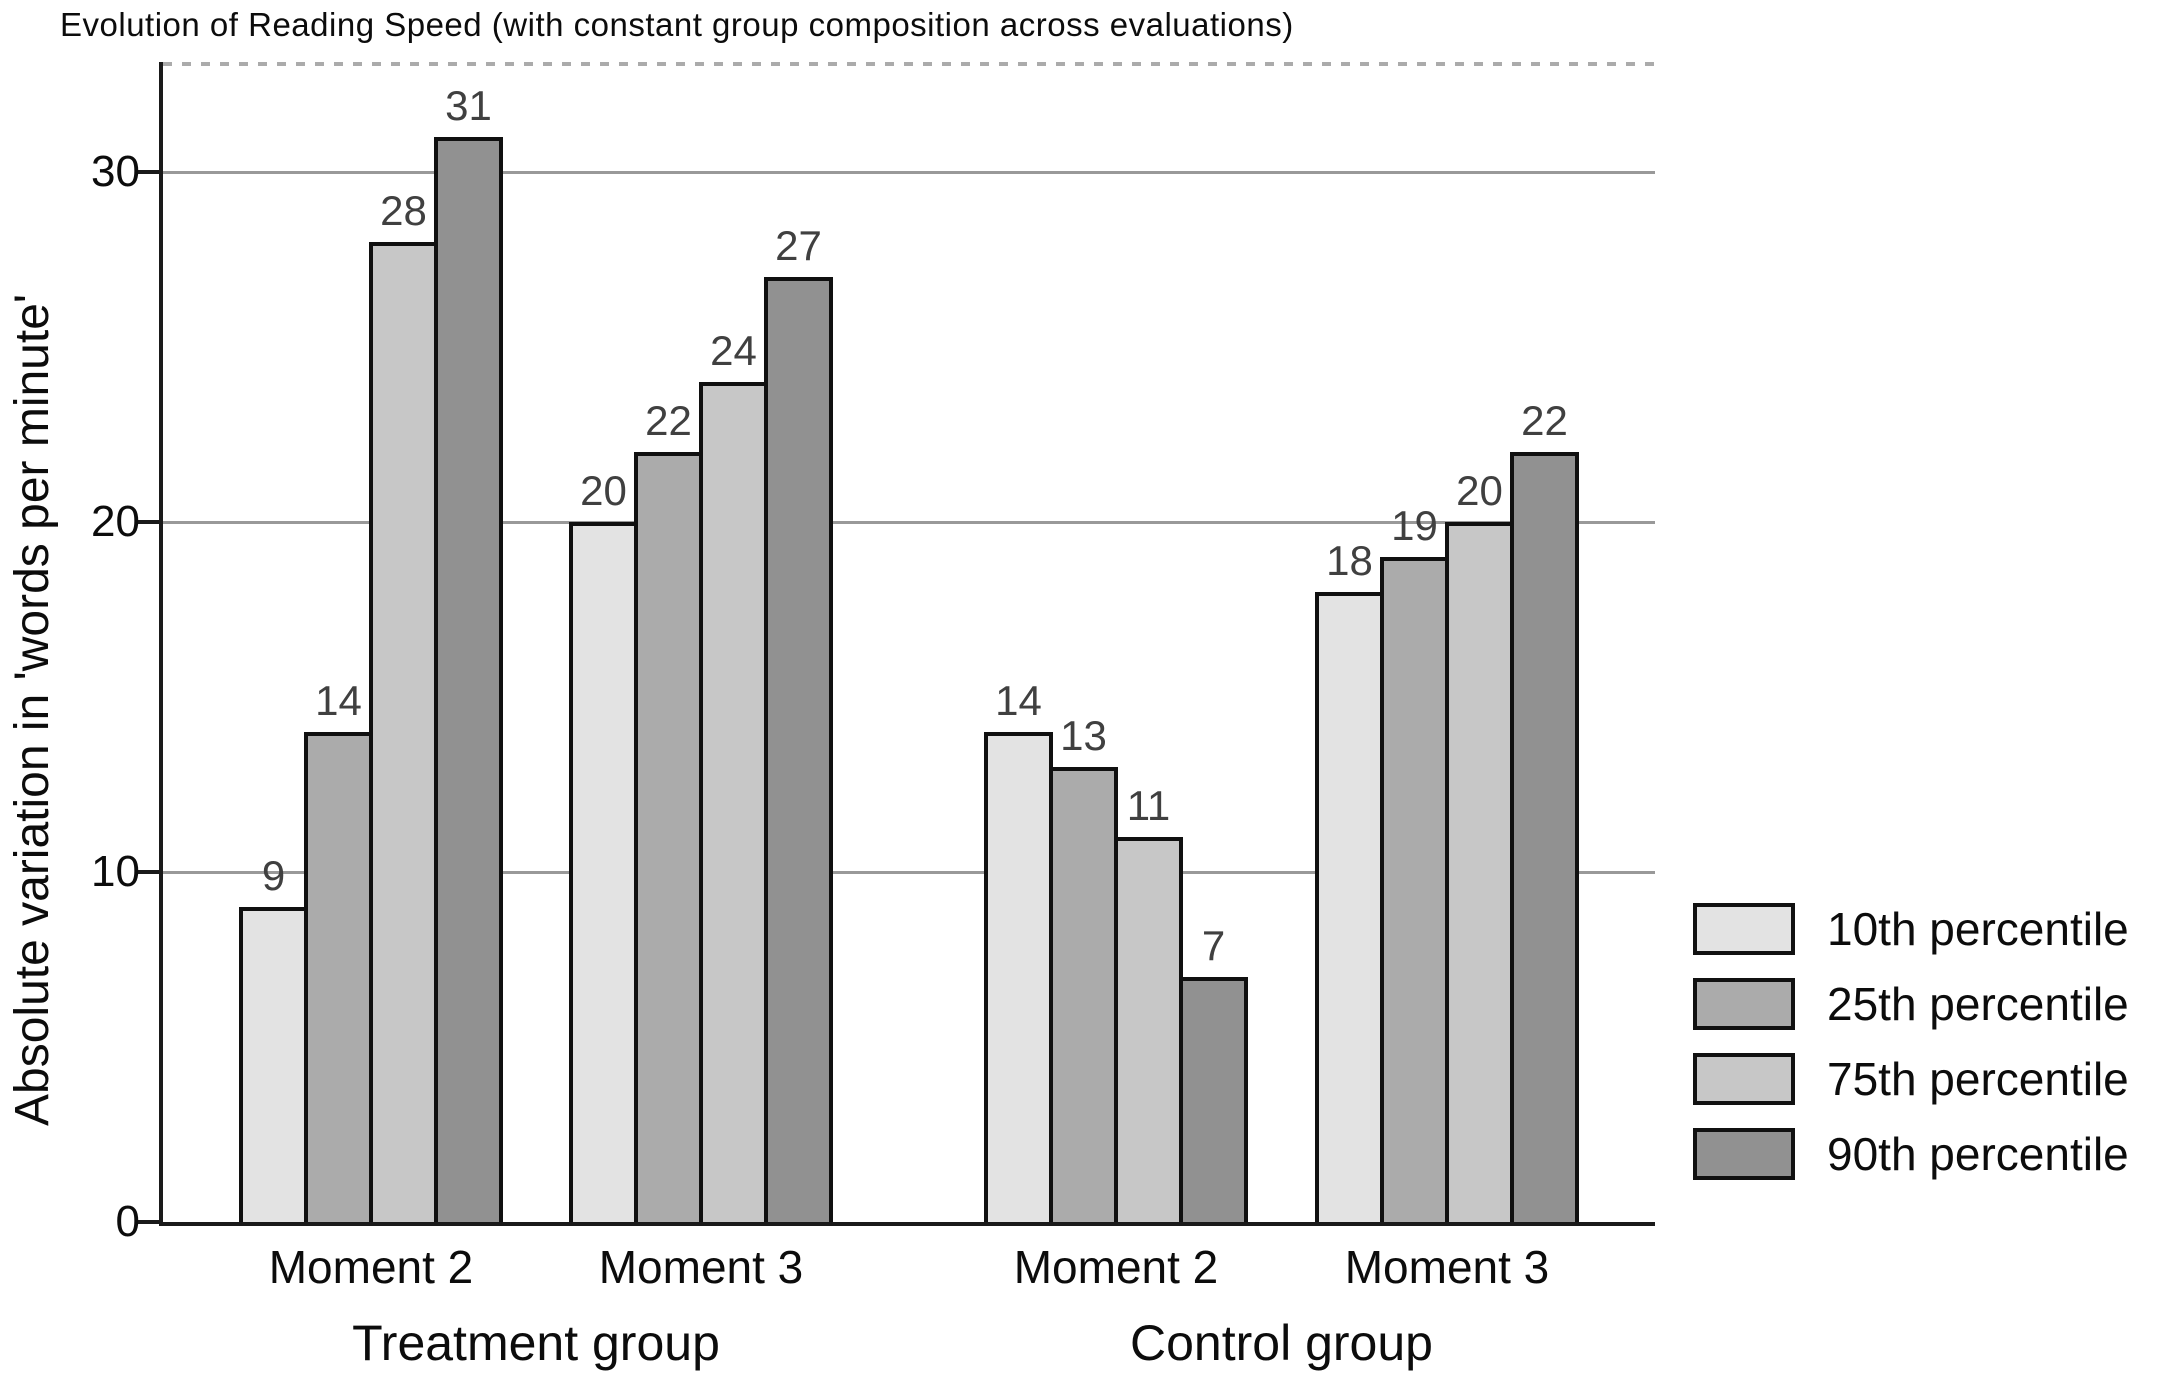 The height and width of the screenshot is (1389, 2175). Describe the element at coordinates (909, 64) in the screenshot. I see `plot-top-dashed-border` at that location.